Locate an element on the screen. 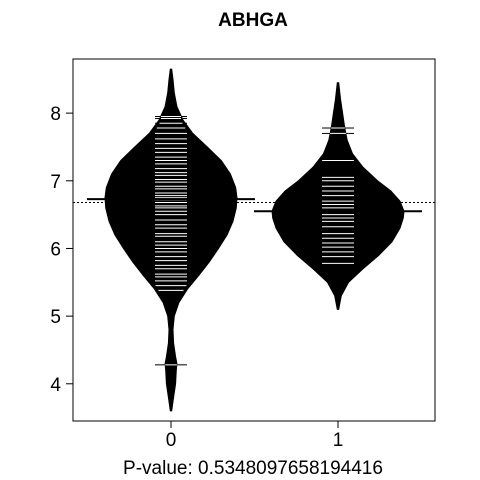 This screenshot has height=480, width=480. y-axis: 4 5 6 7 8 is located at coordinates (61, 250).